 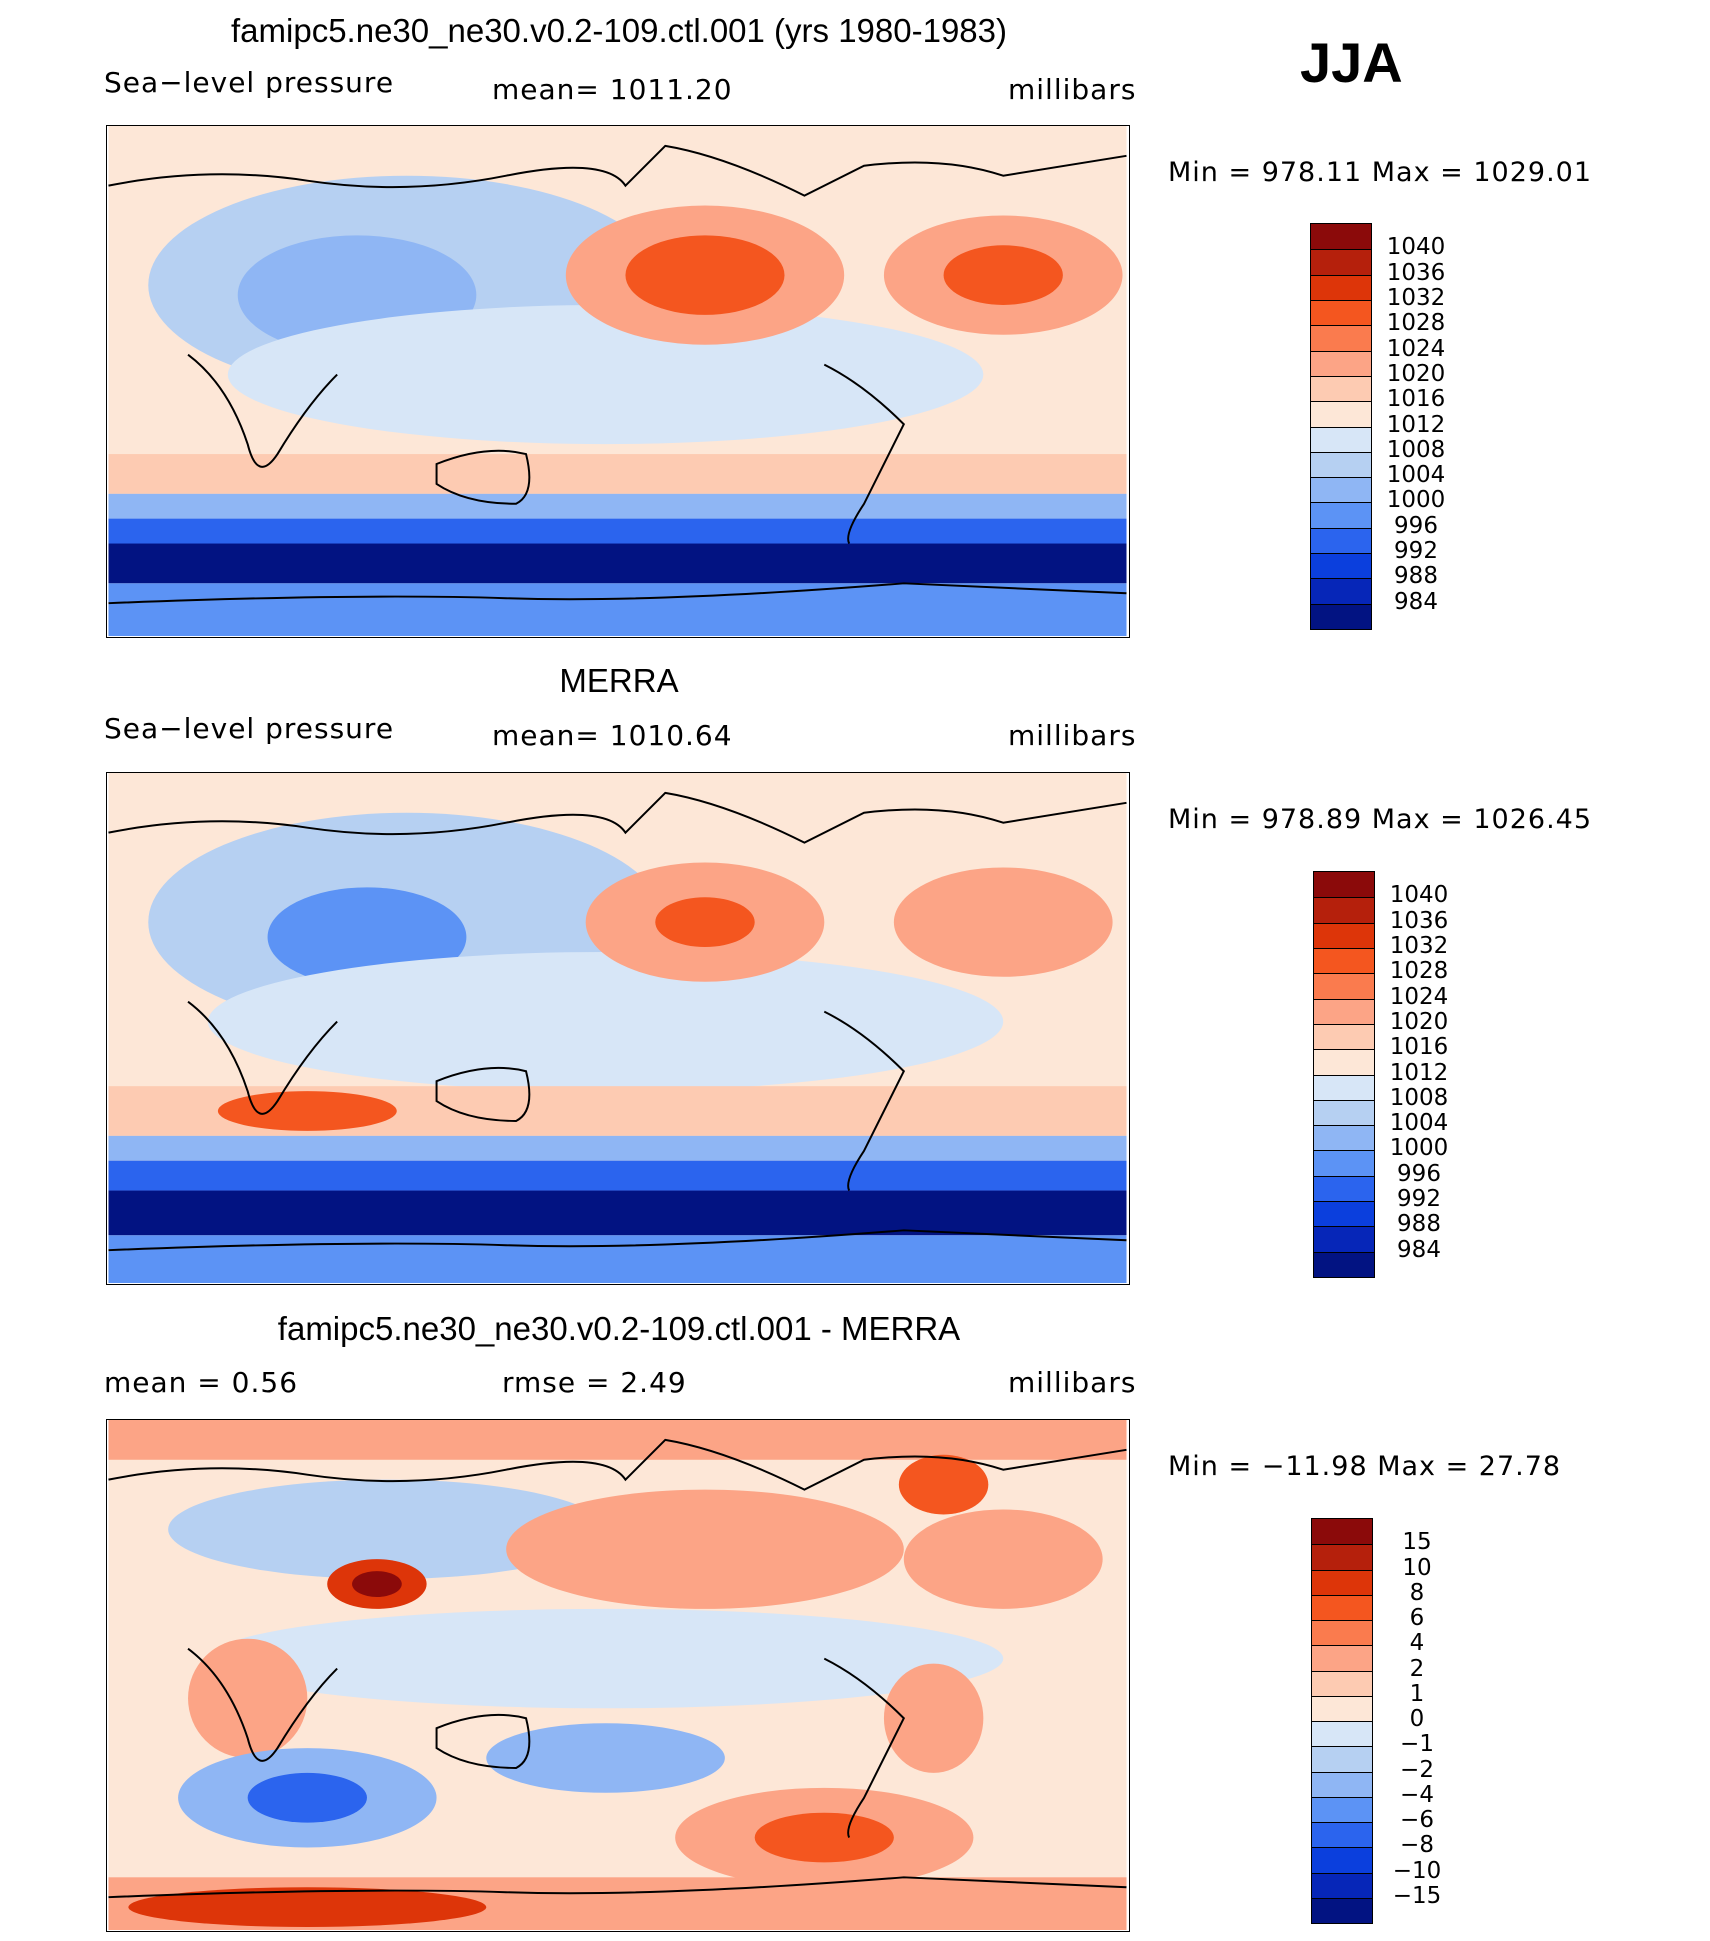 I want to click on south-america-positive, so click(x=933, y=1718).